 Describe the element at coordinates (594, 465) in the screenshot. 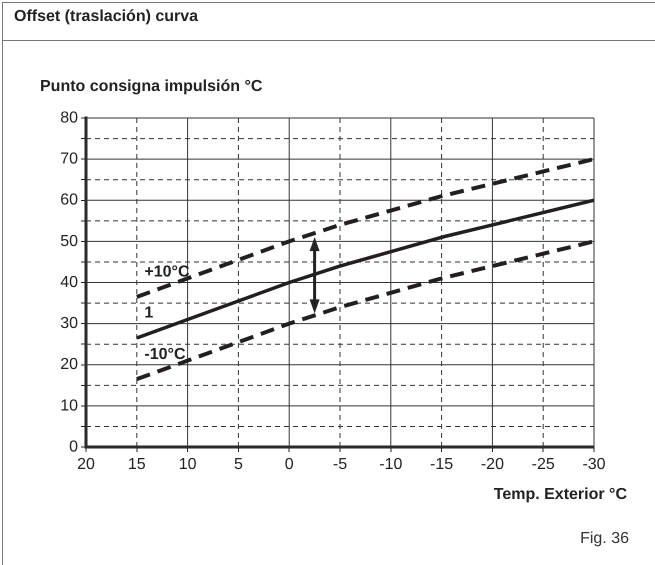

I see `x-tick-label: -30` at that location.